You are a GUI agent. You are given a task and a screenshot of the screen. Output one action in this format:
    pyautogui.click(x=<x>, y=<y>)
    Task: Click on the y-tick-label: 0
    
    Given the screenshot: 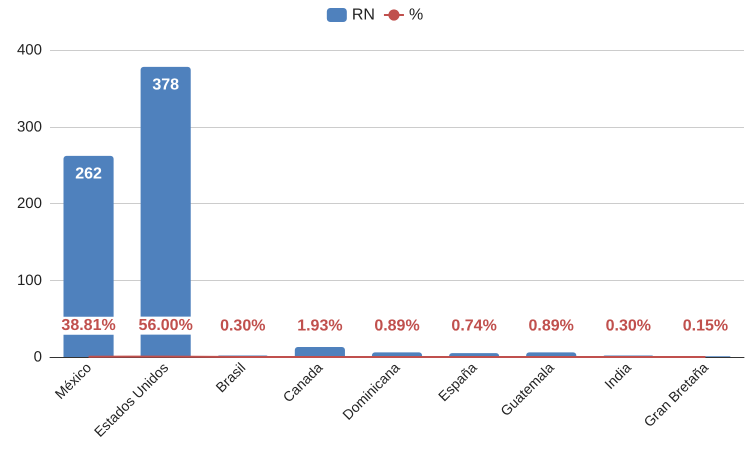 What is the action you would take?
    pyautogui.click(x=38, y=357)
    